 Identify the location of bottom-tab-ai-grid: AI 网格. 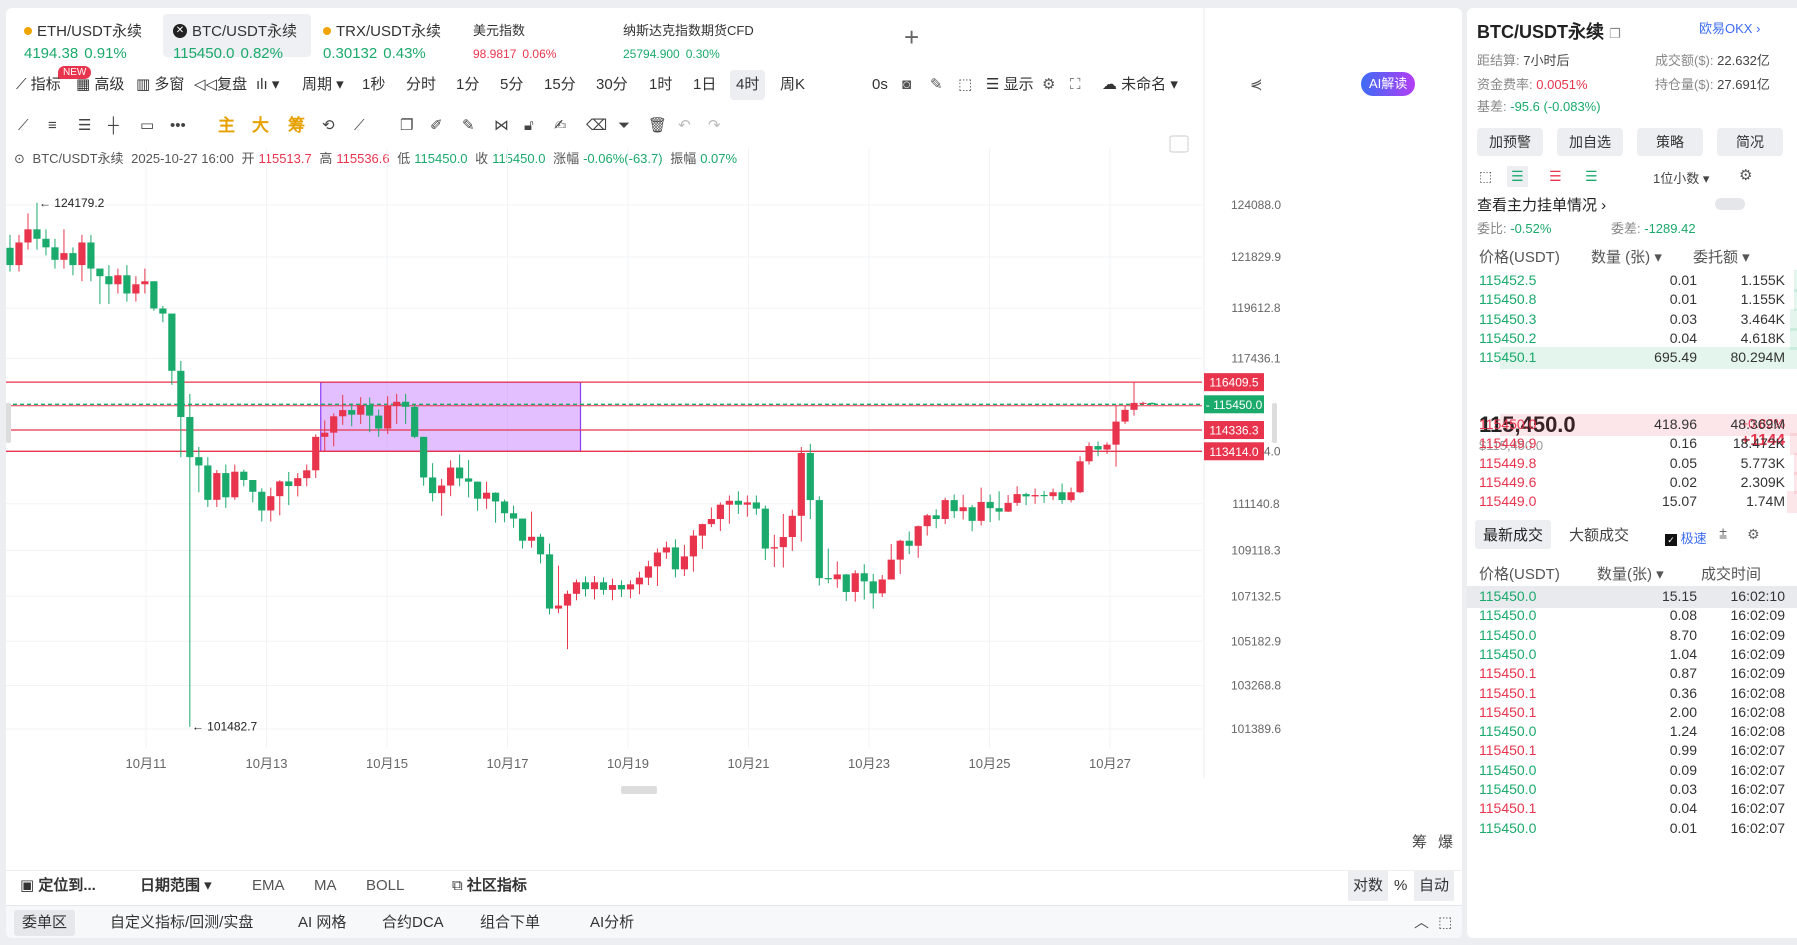
(322, 922).